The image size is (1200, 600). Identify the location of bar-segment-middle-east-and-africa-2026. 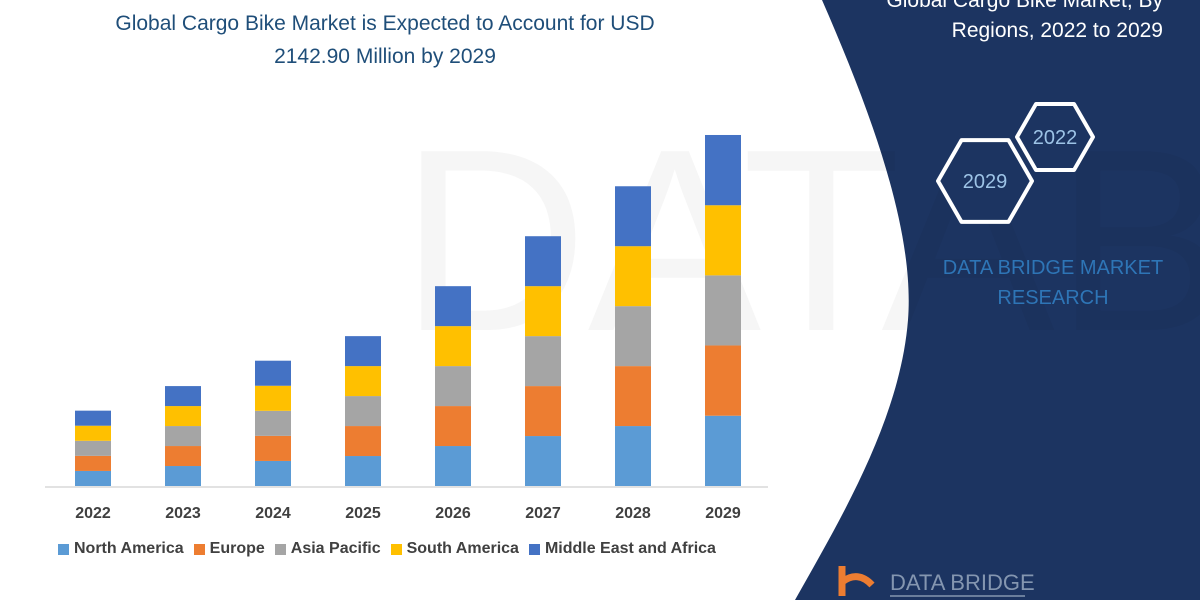
(453, 306).